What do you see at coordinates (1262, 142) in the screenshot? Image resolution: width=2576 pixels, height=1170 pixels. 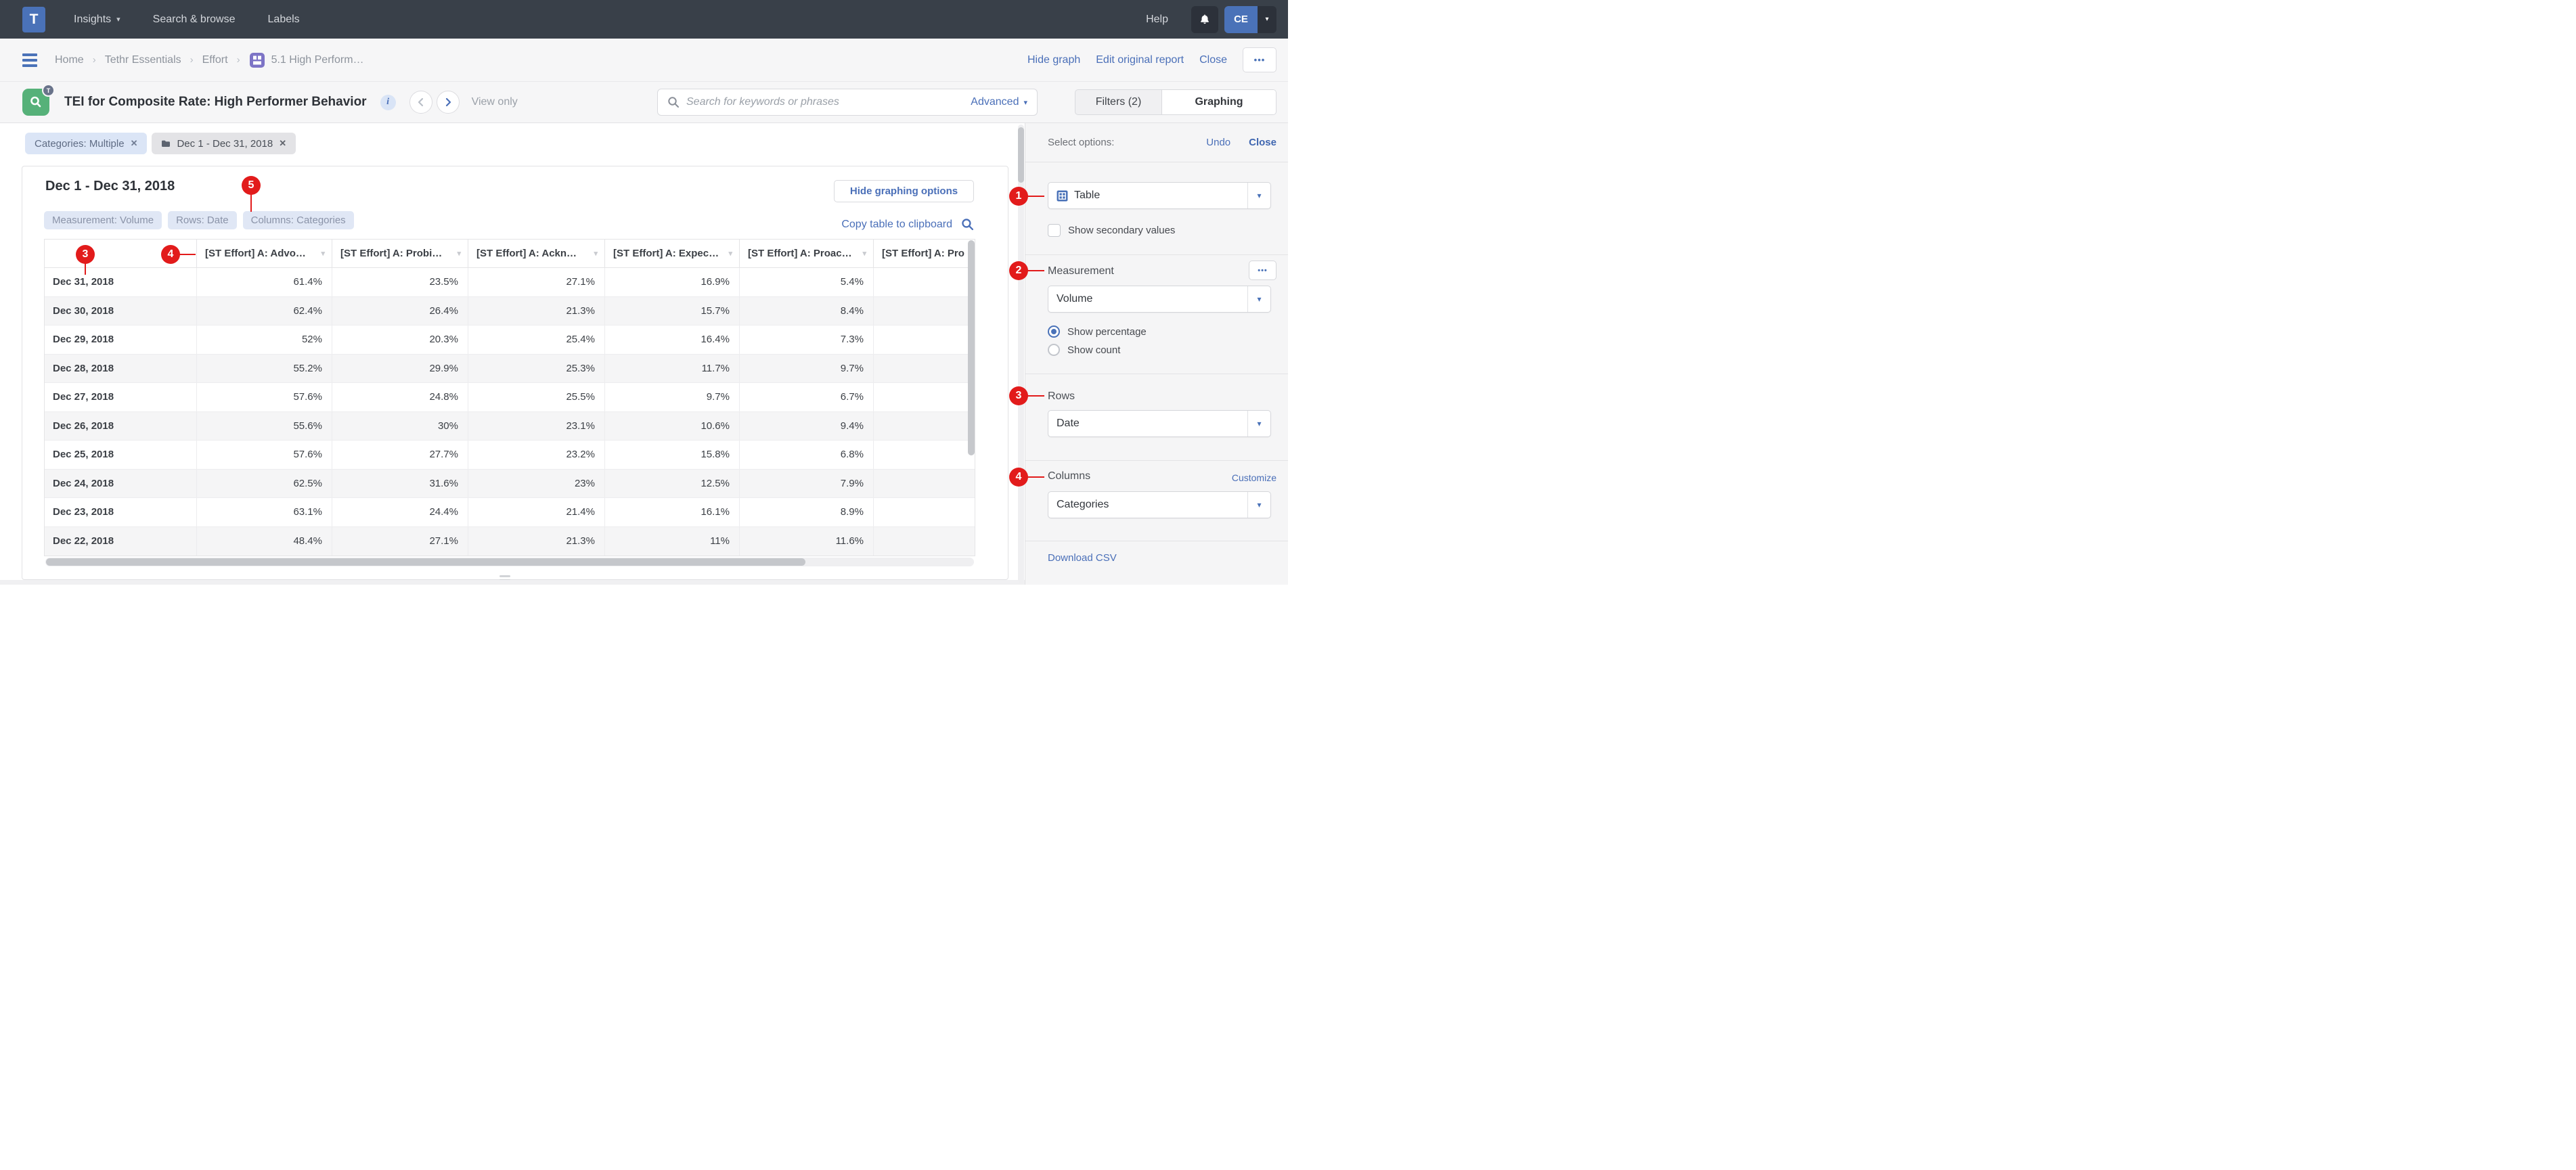 I see `close-sidebar-link: Close` at bounding box center [1262, 142].